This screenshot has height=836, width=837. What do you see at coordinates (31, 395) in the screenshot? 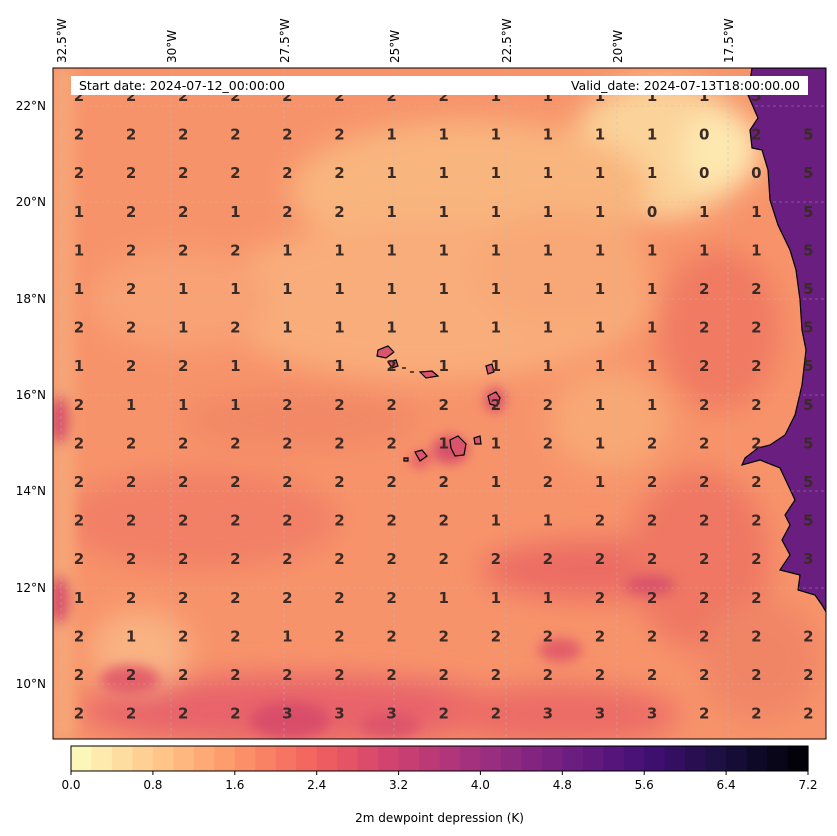
I see `lat-label: 16°N` at bounding box center [31, 395].